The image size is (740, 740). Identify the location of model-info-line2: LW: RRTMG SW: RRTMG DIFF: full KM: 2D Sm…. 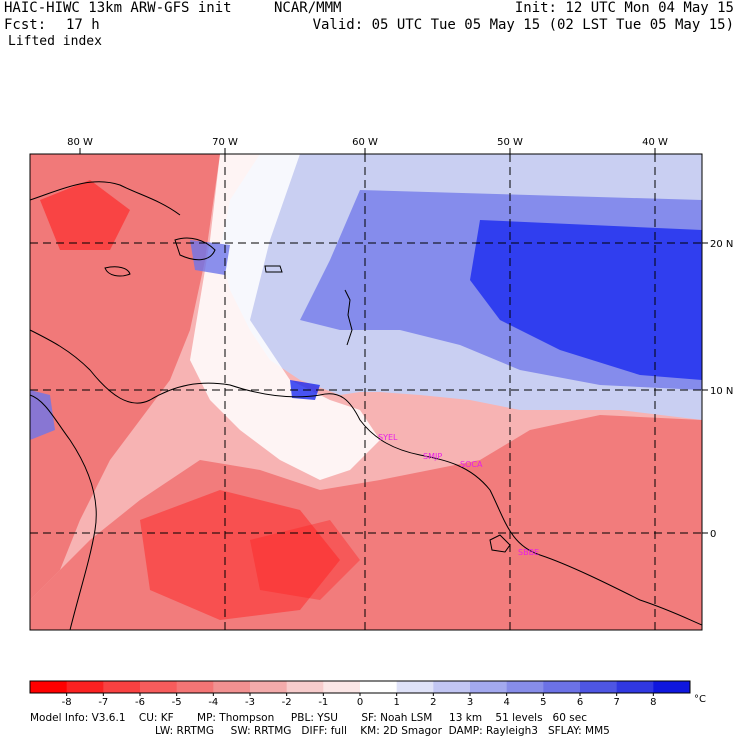
(382, 731).